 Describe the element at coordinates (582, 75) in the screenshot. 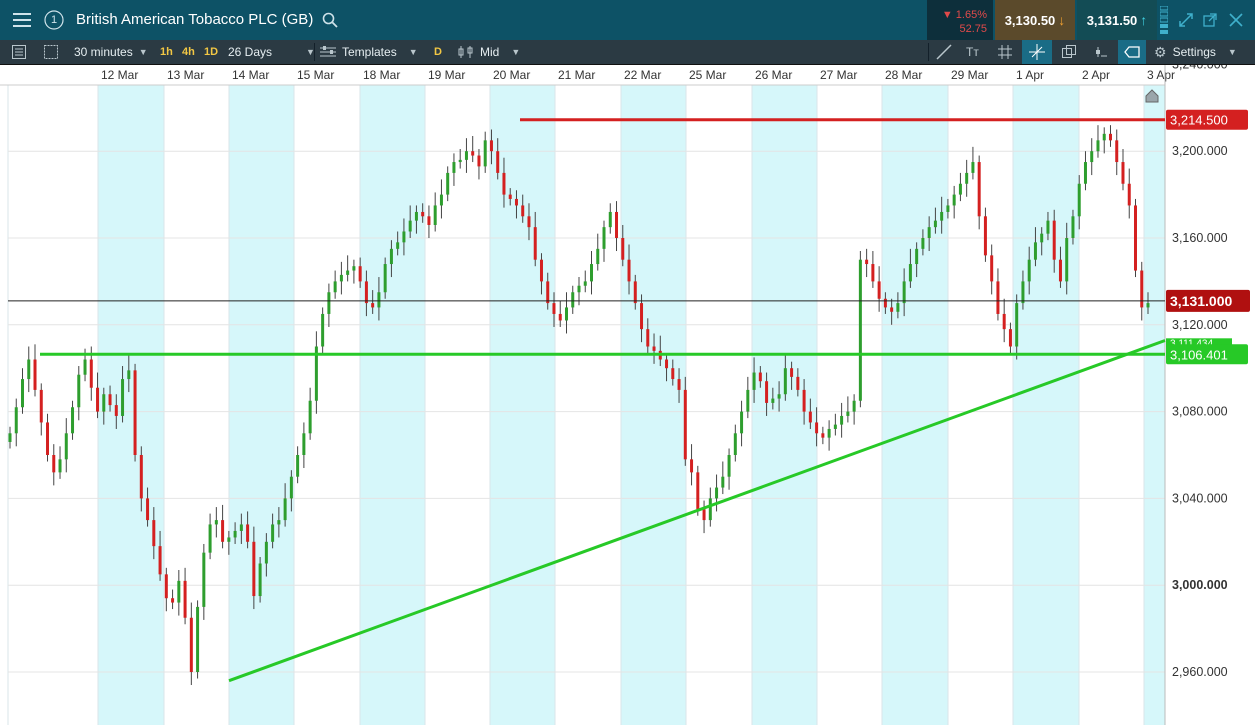

I see `x-axis-band` at that location.